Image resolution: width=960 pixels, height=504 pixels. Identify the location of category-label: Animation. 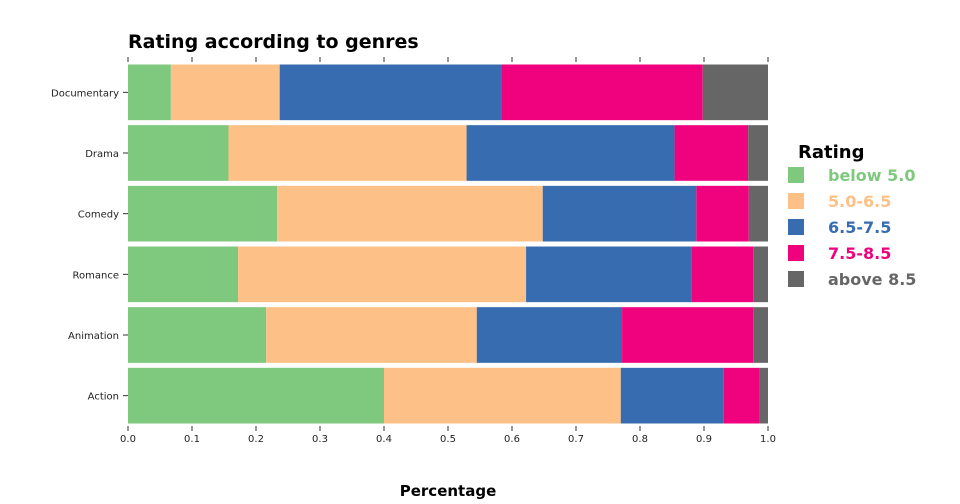
(93, 336).